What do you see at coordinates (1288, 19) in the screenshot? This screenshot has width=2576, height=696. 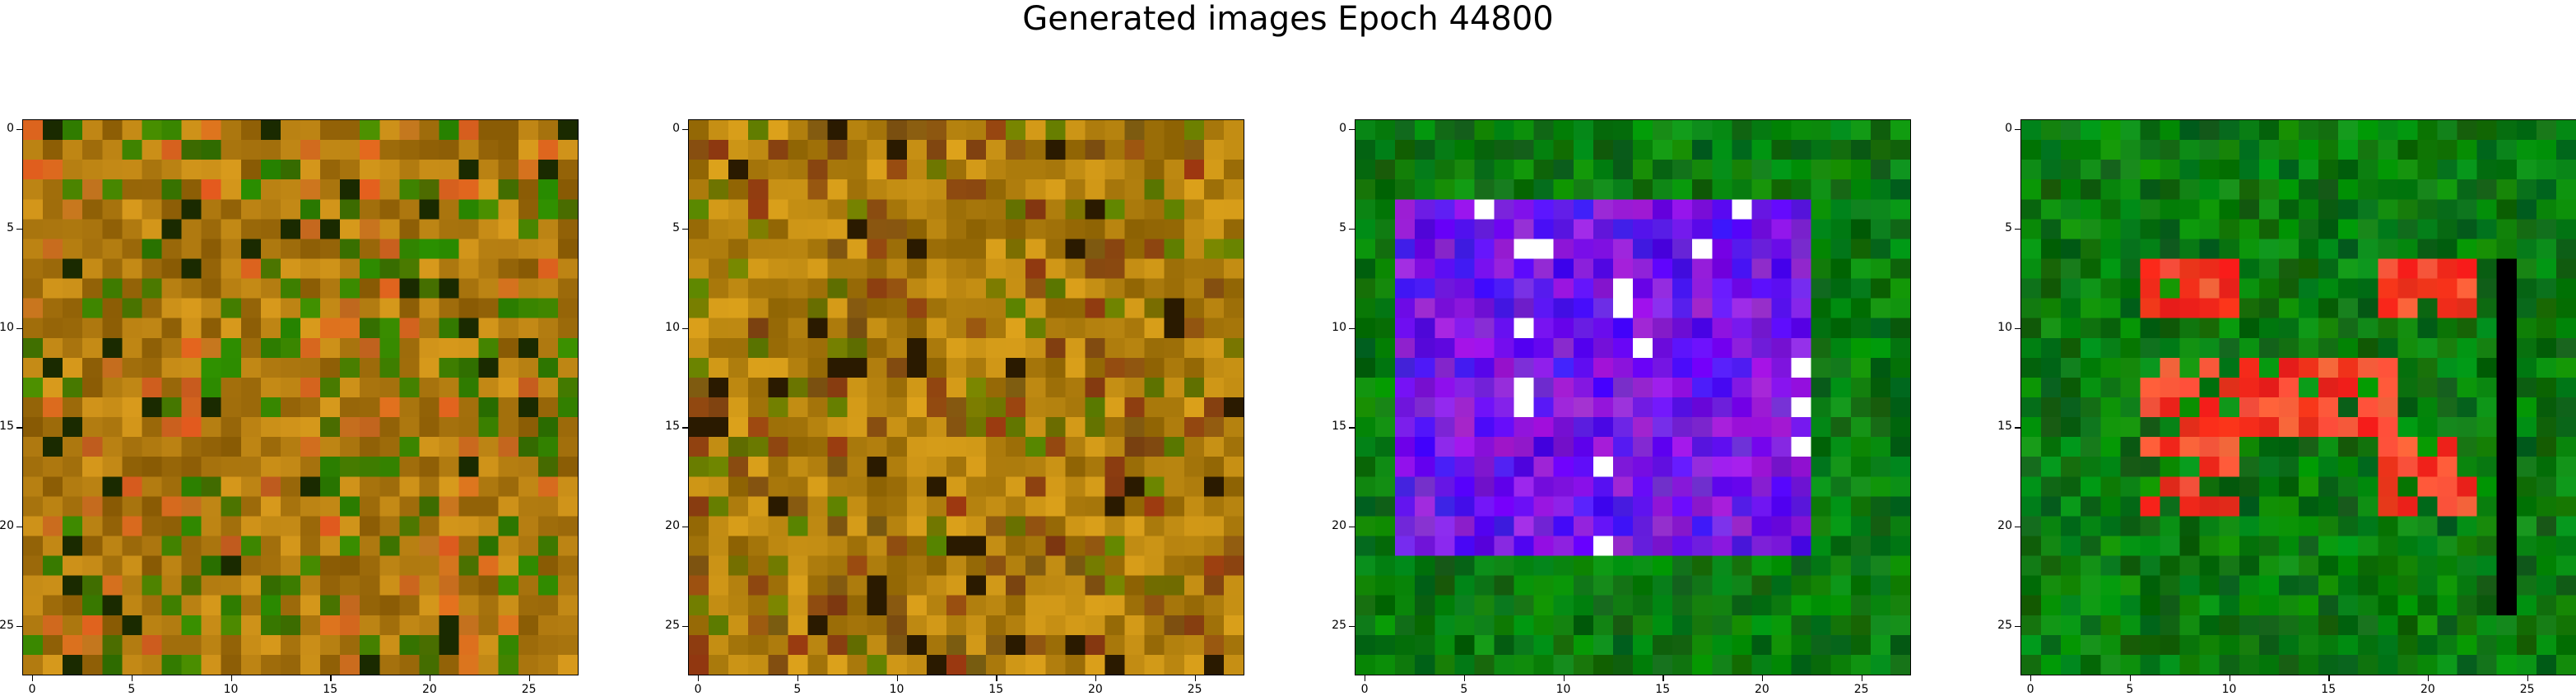 I see `figure-title: Generated images Epoch 44800` at bounding box center [1288, 19].